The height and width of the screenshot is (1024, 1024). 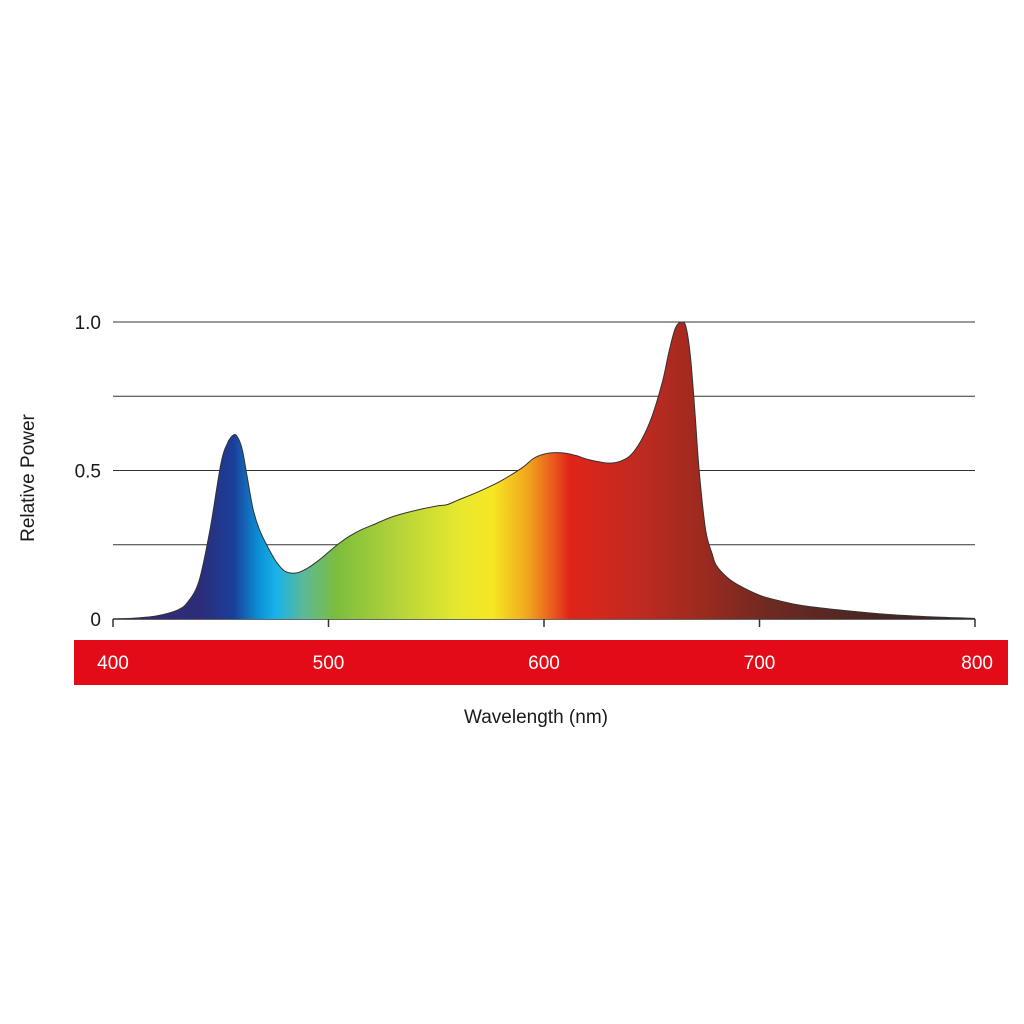 I want to click on y-axis-title: Relative Power, so click(x=28, y=477).